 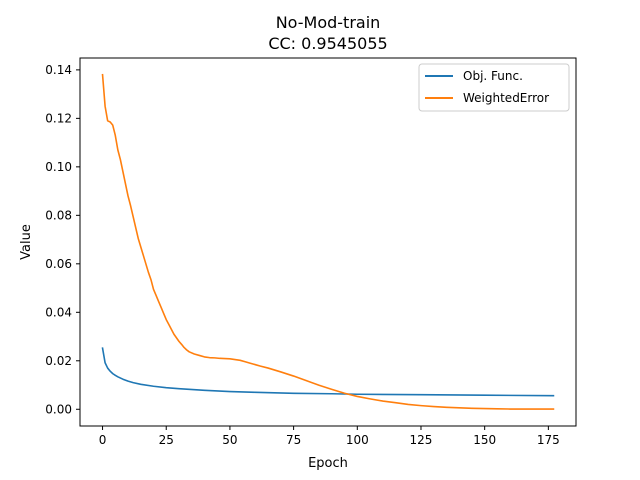 What do you see at coordinates (421, 440) in the screenshot?
I see `x-tick-label: 125` at bounding box center [421, 440].